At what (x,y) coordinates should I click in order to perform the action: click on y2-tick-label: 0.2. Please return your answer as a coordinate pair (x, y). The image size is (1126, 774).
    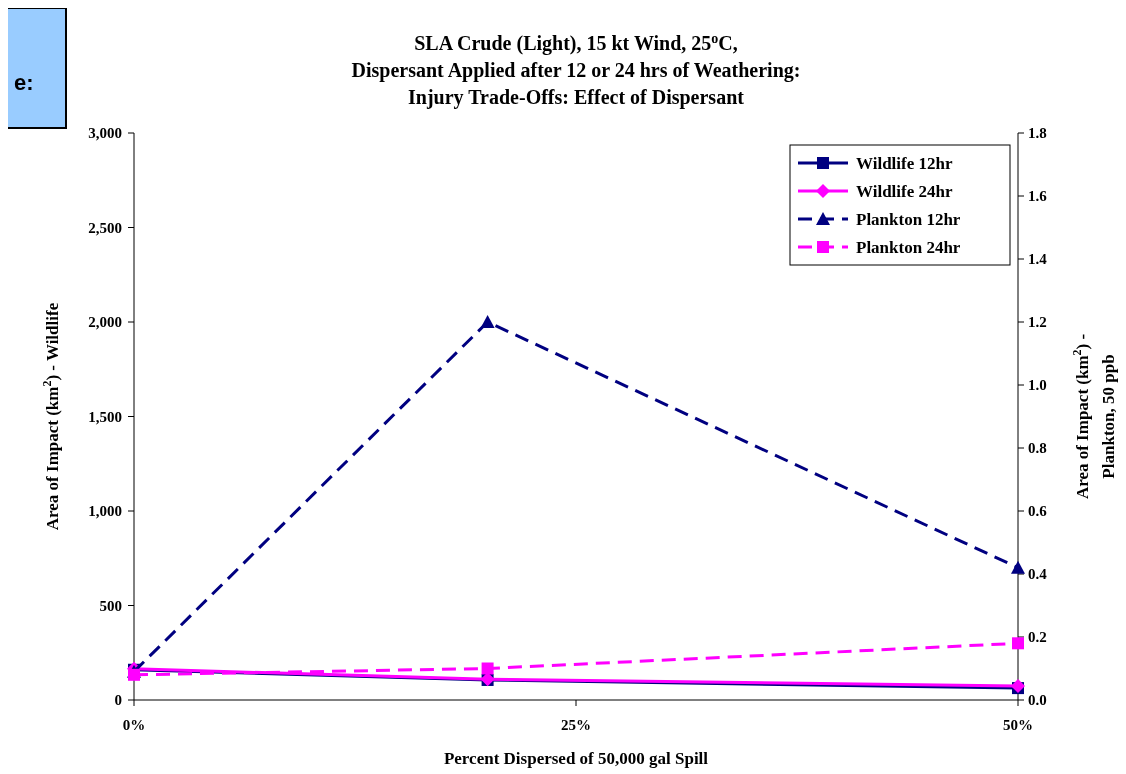
    Looking at the image, I should click on (1037, 637).